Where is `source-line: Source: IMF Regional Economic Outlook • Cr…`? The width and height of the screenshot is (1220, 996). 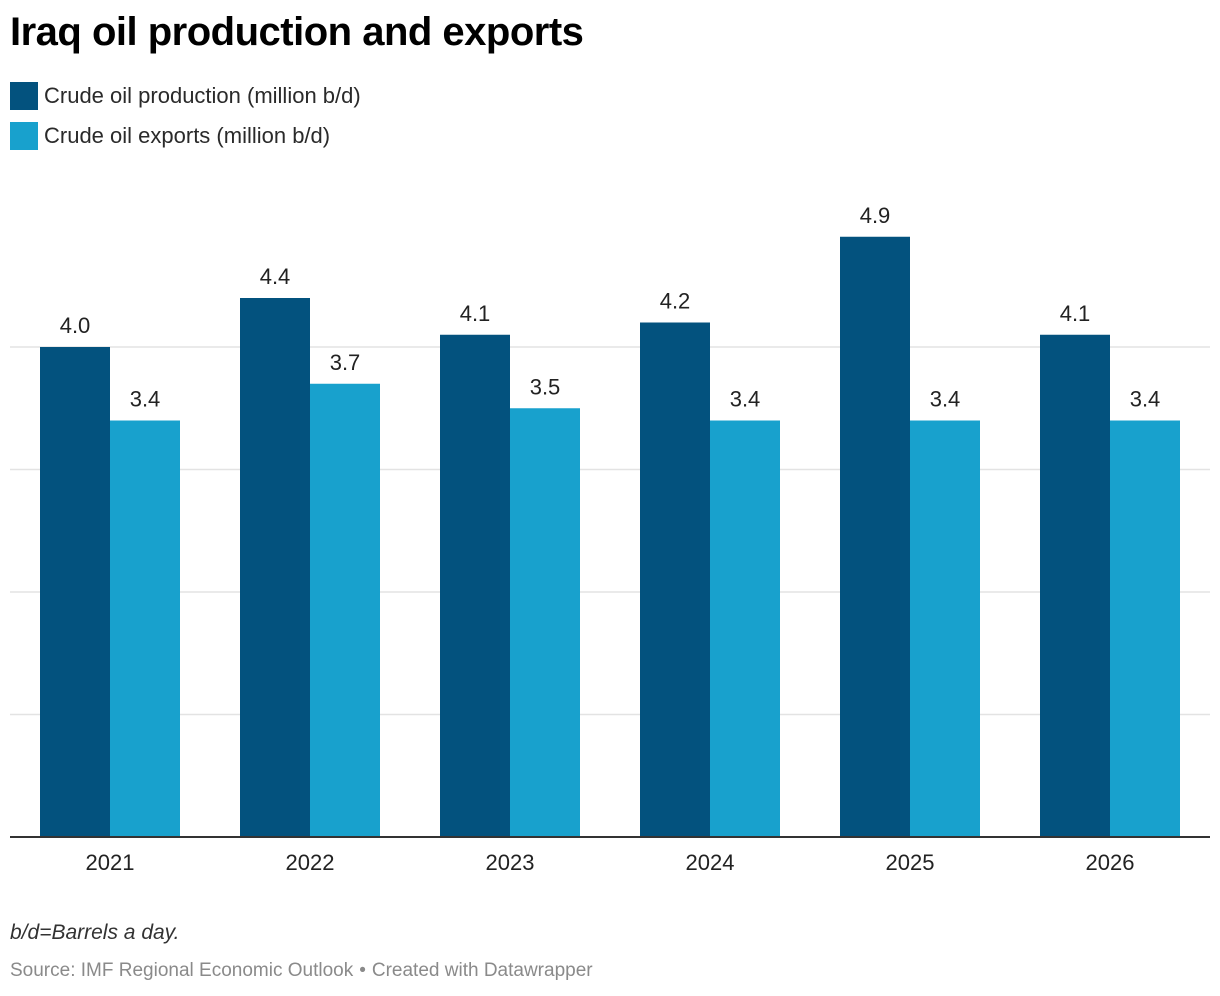
source-line: Source: IMF Regional Economic Outlook • Cr… is located at coordinates (301, 971).